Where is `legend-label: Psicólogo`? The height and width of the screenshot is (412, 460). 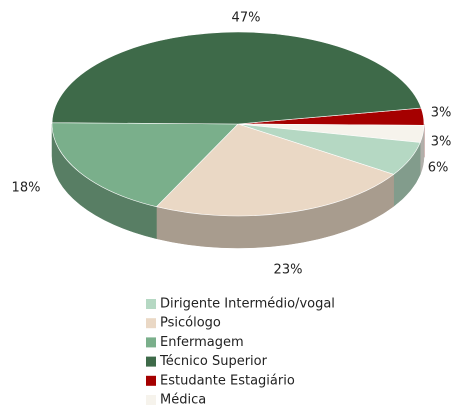 legend-label: Psicólogo is located at coordinates (190, 323).